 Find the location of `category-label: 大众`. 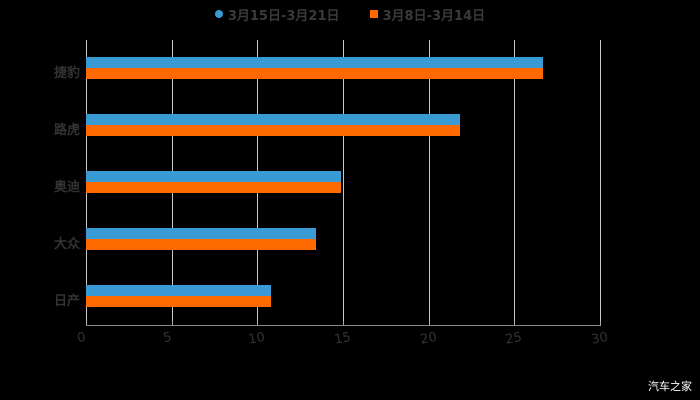

category-label: 大众 is located at coordinates (66, 244).